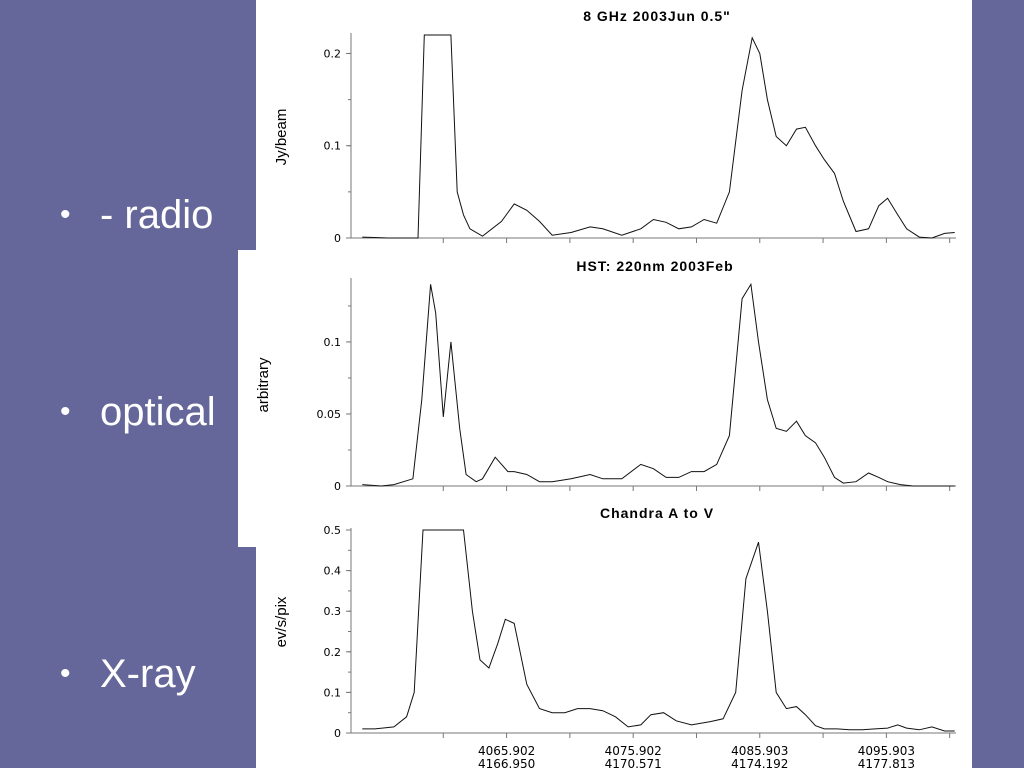 Image resolution: width=1024 pixels, height=768 pixels. I want to click on y-axis-label: Jy/beam, so click(281, 137).